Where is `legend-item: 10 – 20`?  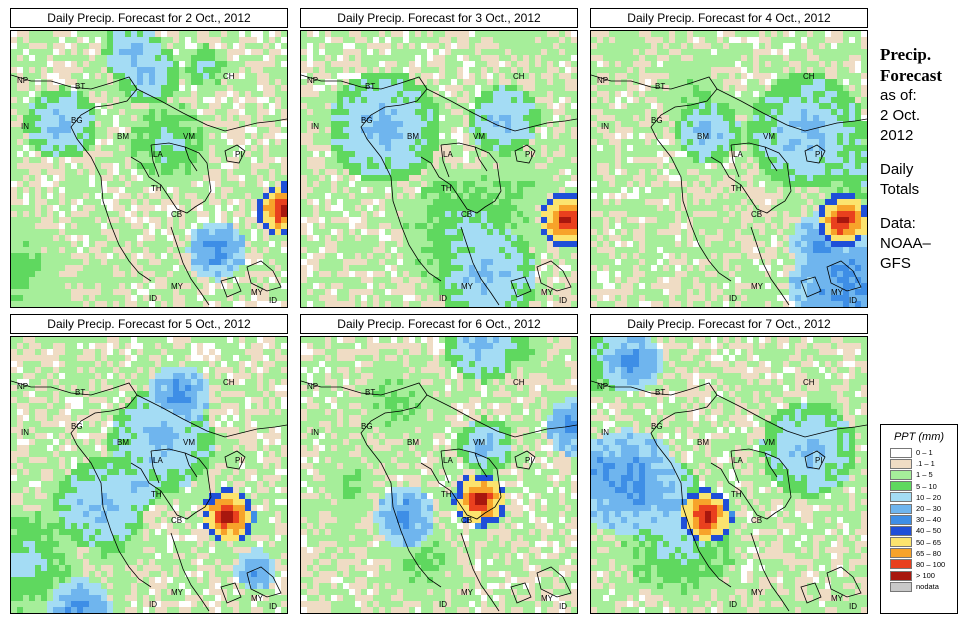
legend-item: 10 – 20 is located at coordinates (923, 497).